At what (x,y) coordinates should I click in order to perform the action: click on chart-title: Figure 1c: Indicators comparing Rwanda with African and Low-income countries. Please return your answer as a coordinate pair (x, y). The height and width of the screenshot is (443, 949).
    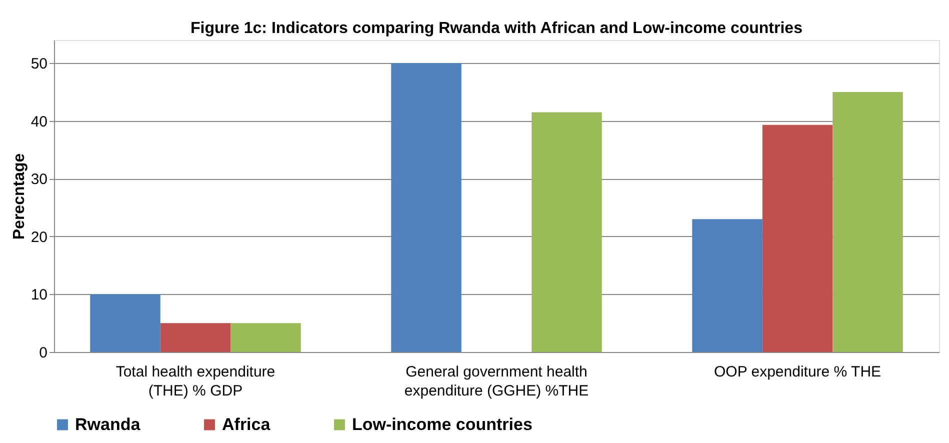
    Looking at the image, I should click on (496, 28).